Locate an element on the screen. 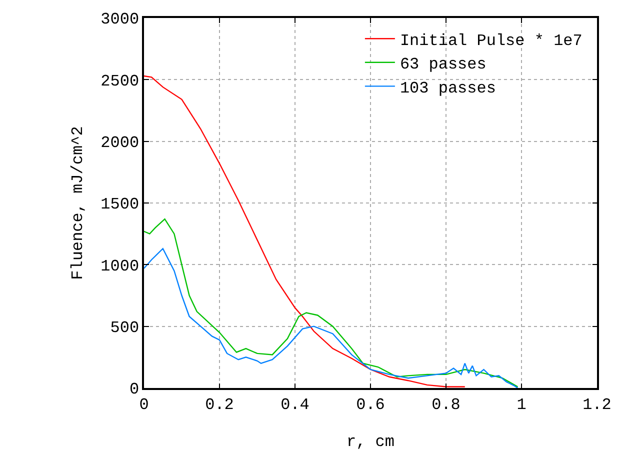  x-axis-title: r, cm is located at coordinates (370, 442).